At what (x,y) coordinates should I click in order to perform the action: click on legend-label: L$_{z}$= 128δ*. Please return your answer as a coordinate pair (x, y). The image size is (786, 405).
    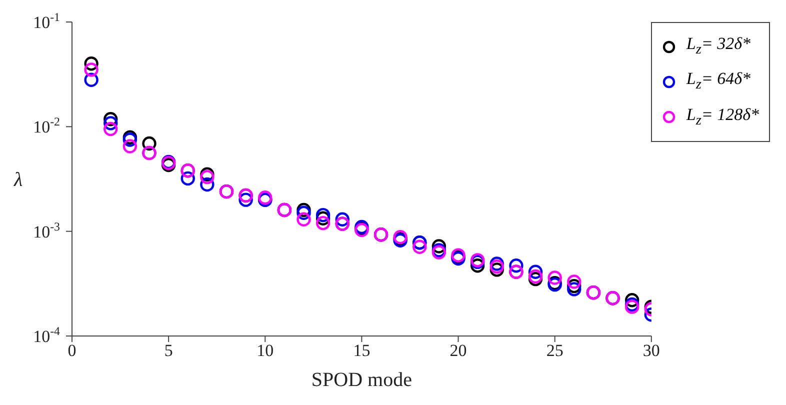
    Looking at the image, I should click on (722, 117).